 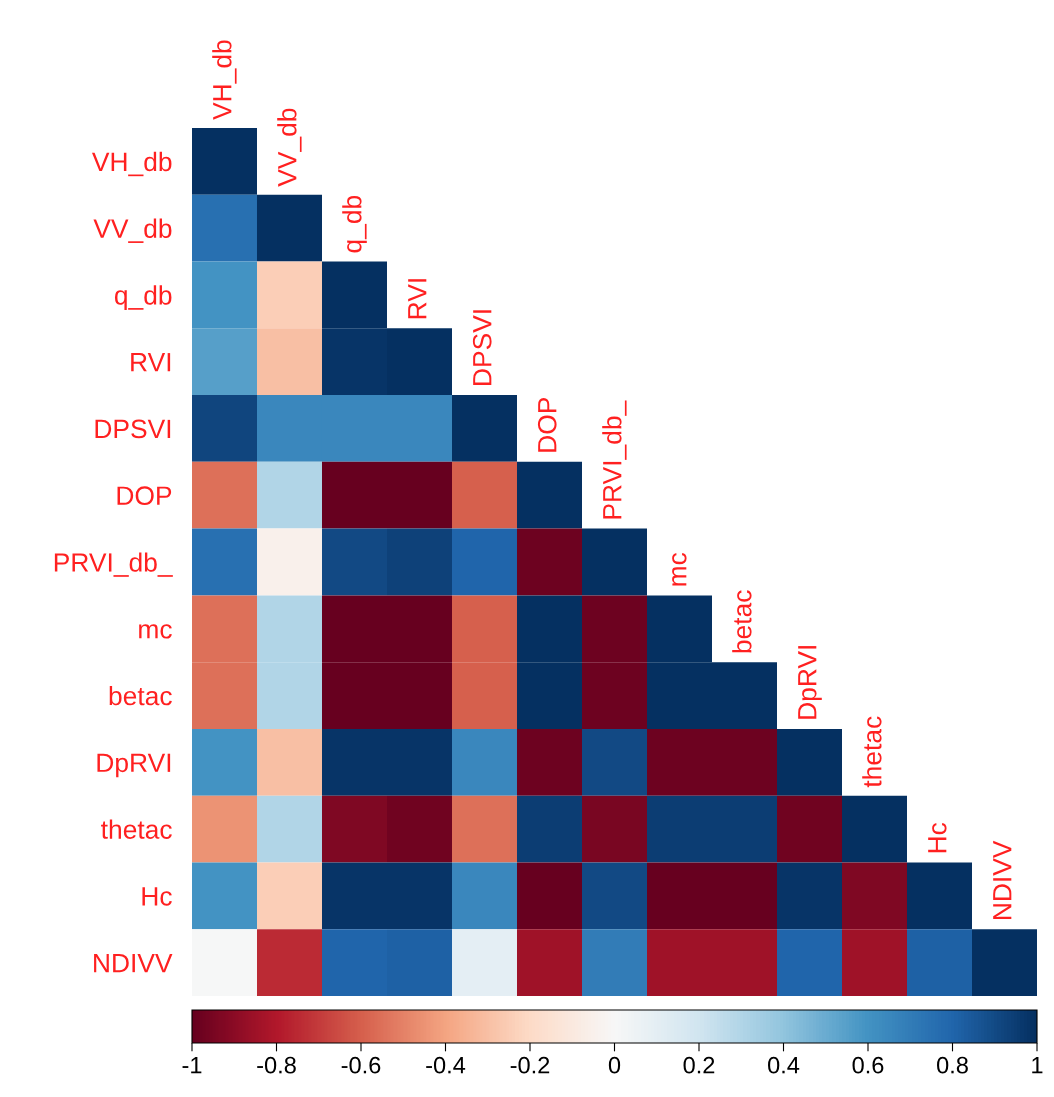 What do you see at coordinates (614, 1065) in the screenshot?
I see `color-bar-label: 0` at bounding box center [614, 1065].